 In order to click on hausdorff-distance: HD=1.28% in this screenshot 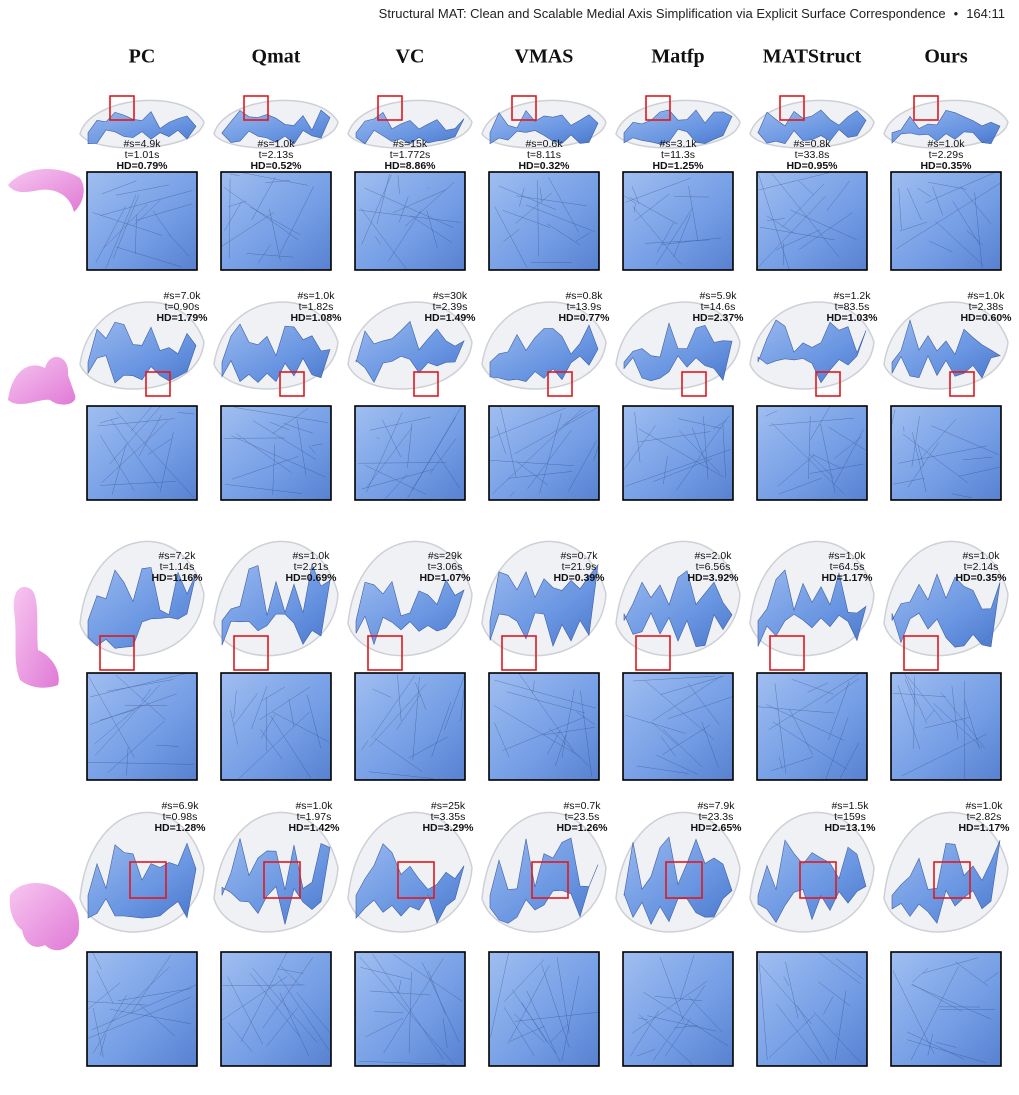, I will do `click(180, 828)`.